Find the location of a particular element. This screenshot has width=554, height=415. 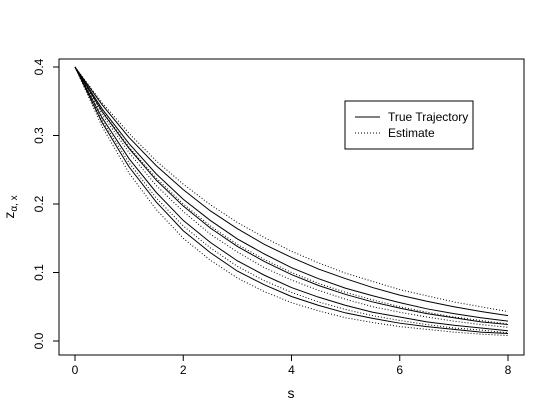

x-axis: 0 2 4 6 8 is located at coordinates (292, 365).